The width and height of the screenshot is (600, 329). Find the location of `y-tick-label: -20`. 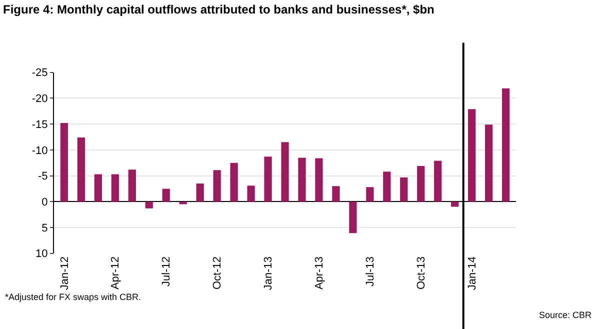

y-tick-label: -20 is located at coordinates (40, 99).